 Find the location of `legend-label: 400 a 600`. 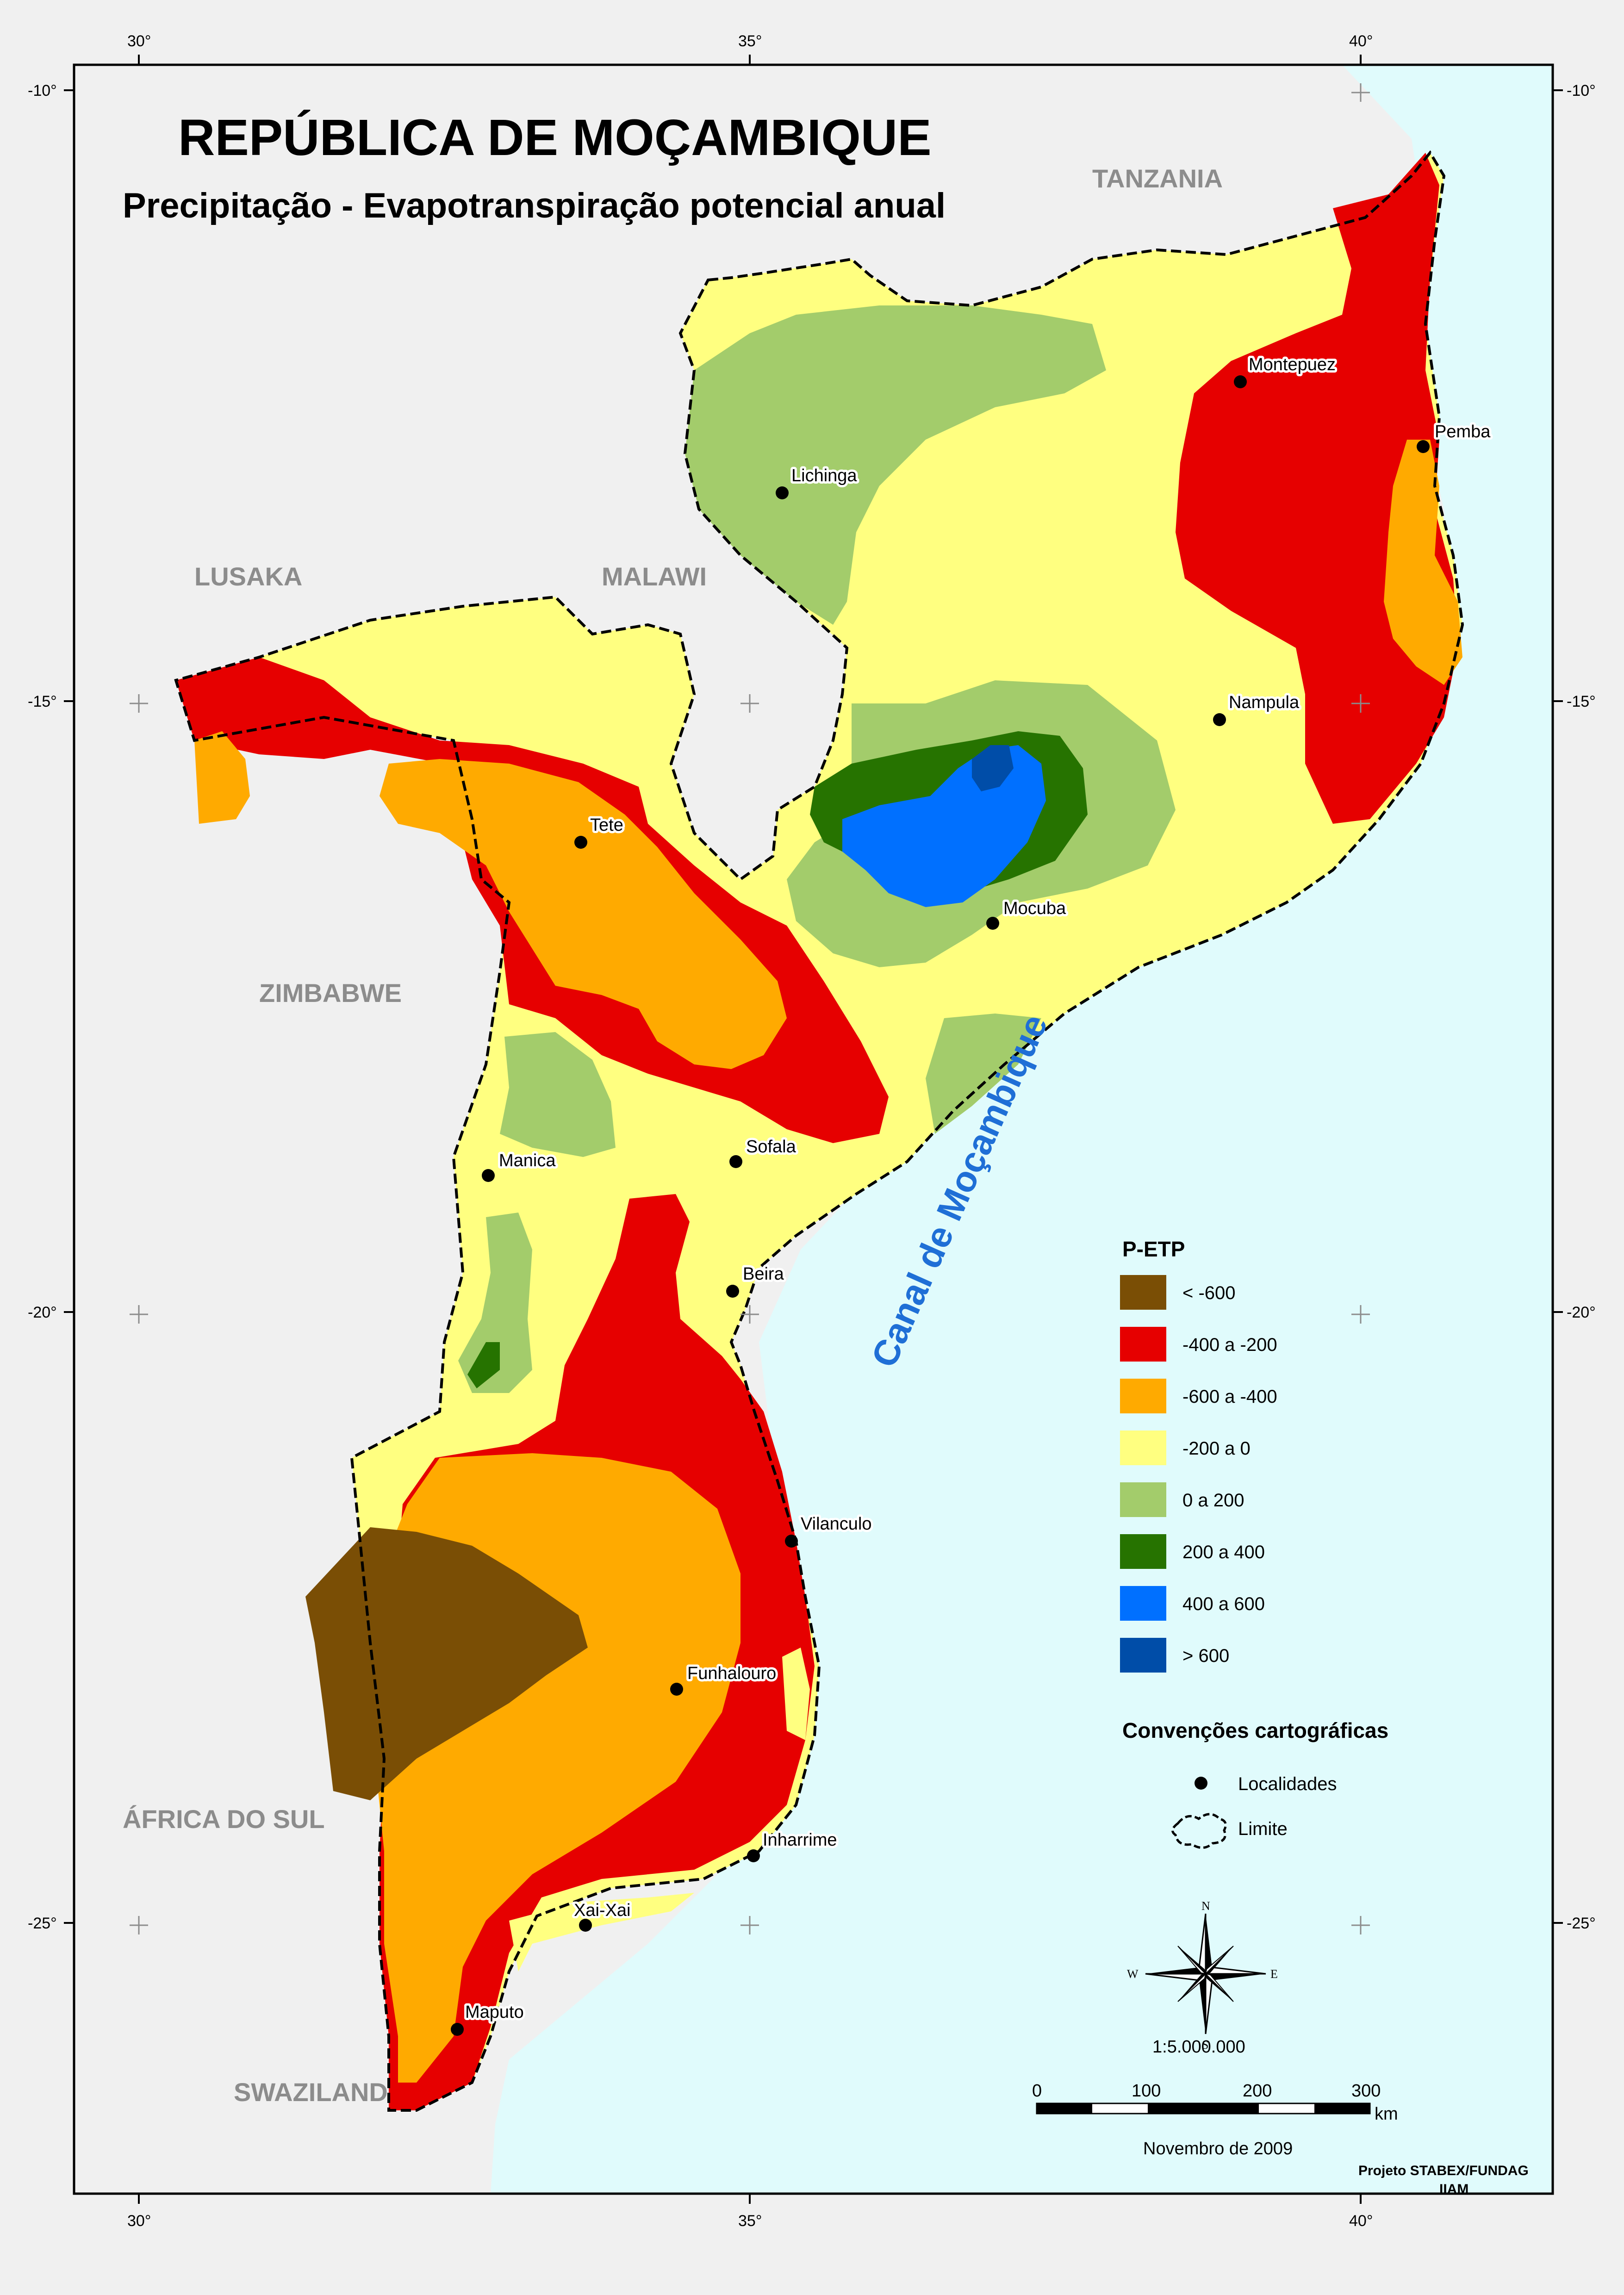

legend-label: 400 a 600 is located at coordinates (1223, 1604).